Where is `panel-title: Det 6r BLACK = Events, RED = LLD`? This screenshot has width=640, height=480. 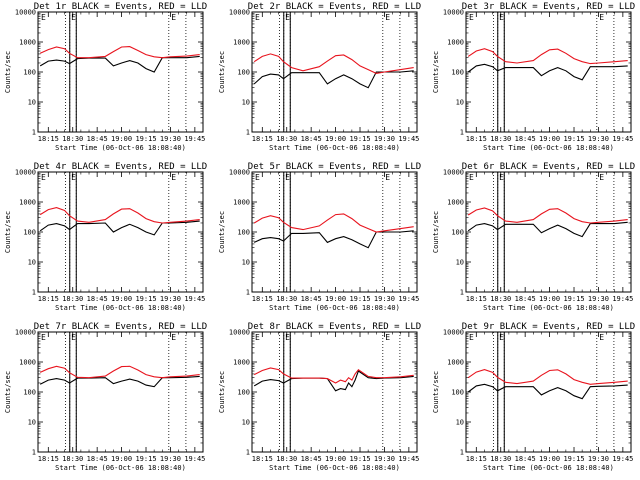
panel-title: Det 6r BLACK = Events, RED = LLD is located at coordinates (548, 167).